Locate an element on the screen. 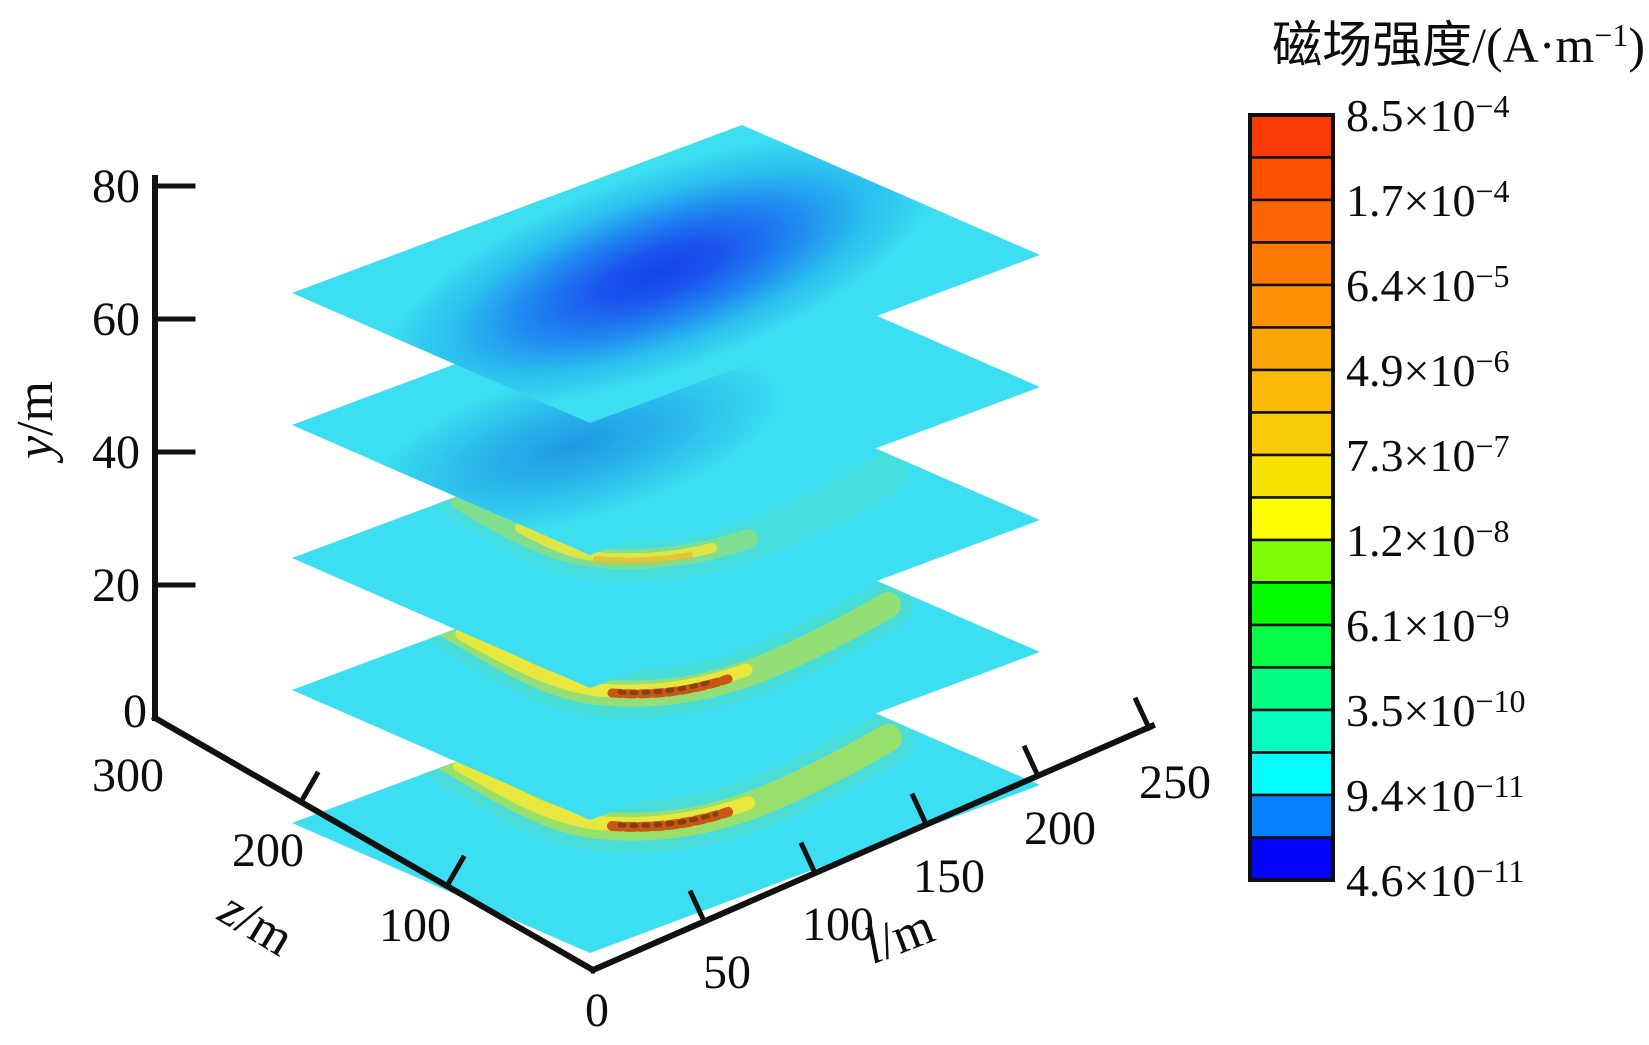  colorbar-label: 7.3×10⁻⁷ is located at coordinates (1428, 454).